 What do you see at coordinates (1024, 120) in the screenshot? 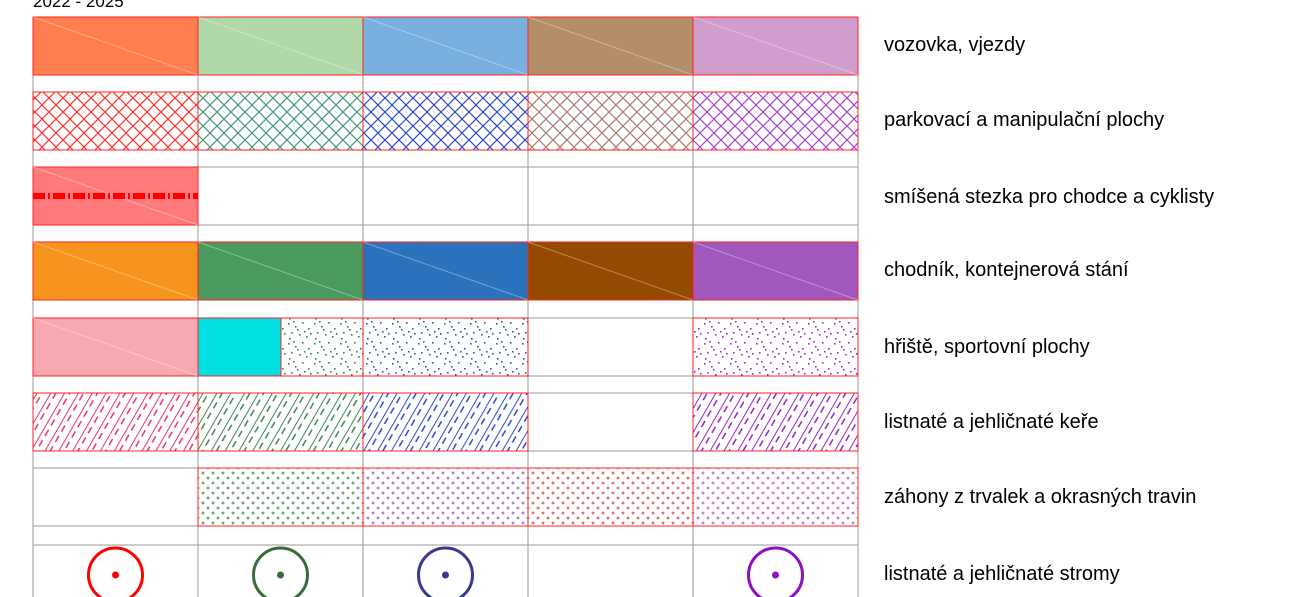
I see `legend-label: parkovací a manipulační plochy` at bounding box center [1024, 120].